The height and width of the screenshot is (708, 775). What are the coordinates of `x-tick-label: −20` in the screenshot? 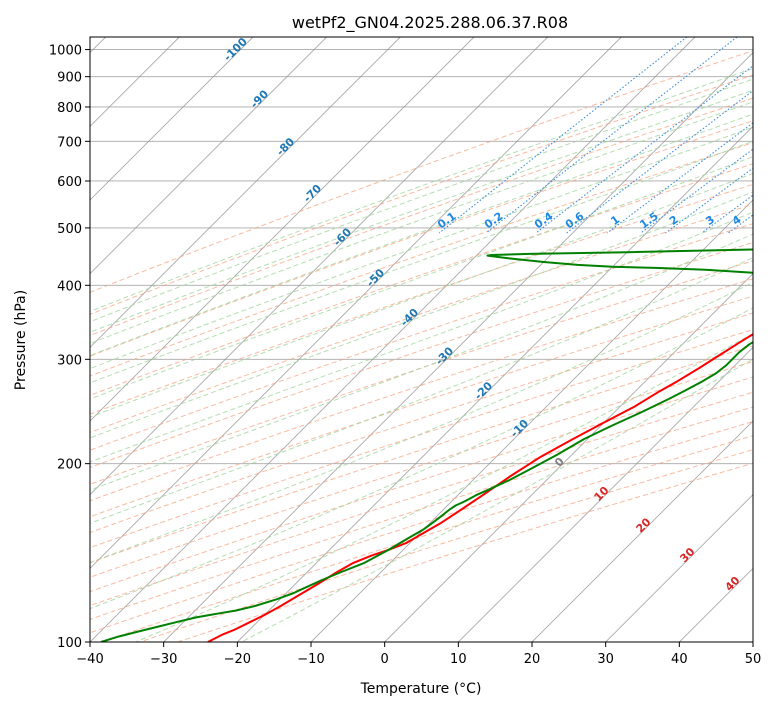 It's located at (237, 659).